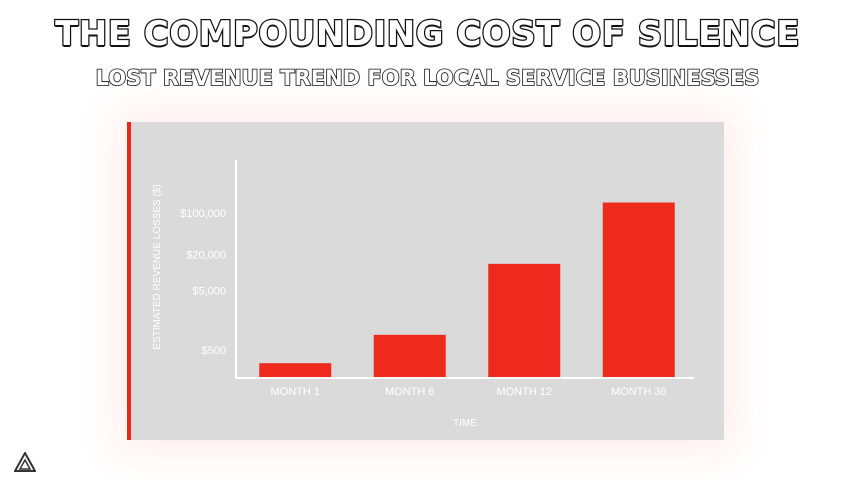 The width and height of the screenshot is (855, 480). What do you see at coordinates (465, 423) in the screenshot?
I see `x-axis-title: TIME` at bounding box center [465, 423].